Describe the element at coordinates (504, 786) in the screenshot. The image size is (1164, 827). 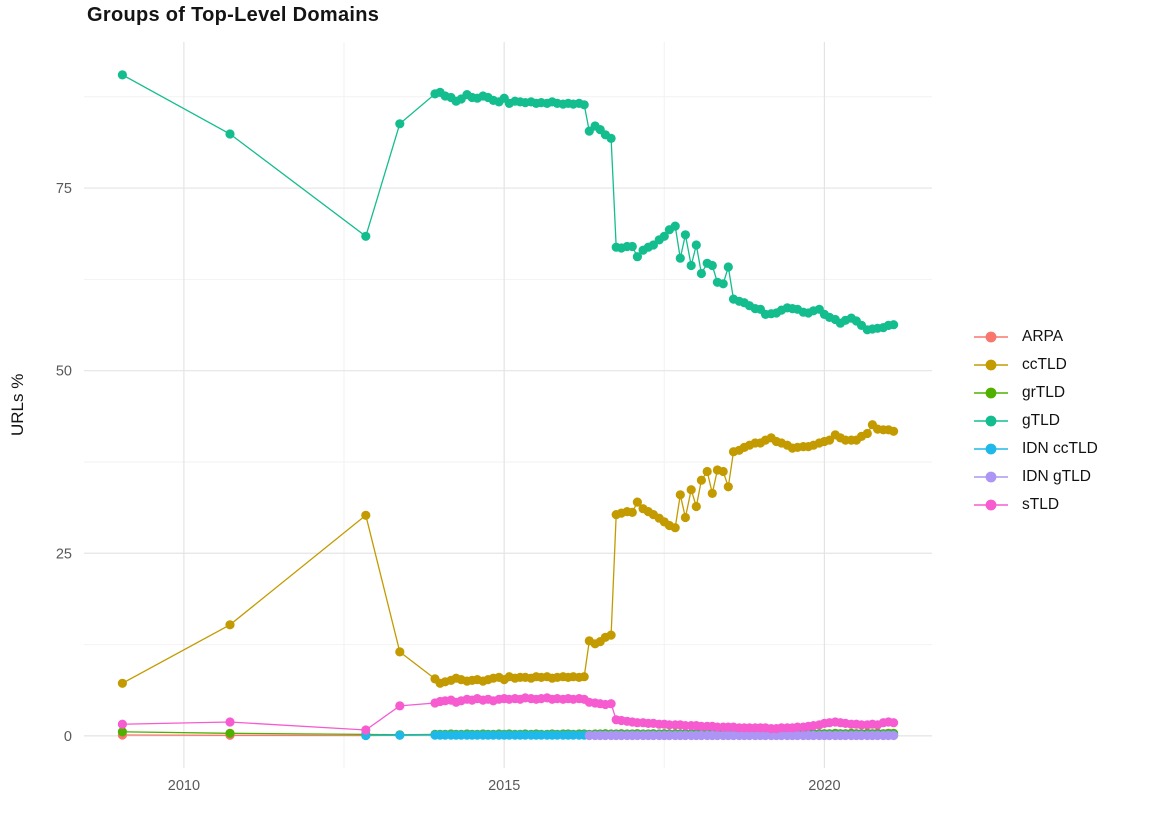
I see `x-tick-label: 2015` at that location.